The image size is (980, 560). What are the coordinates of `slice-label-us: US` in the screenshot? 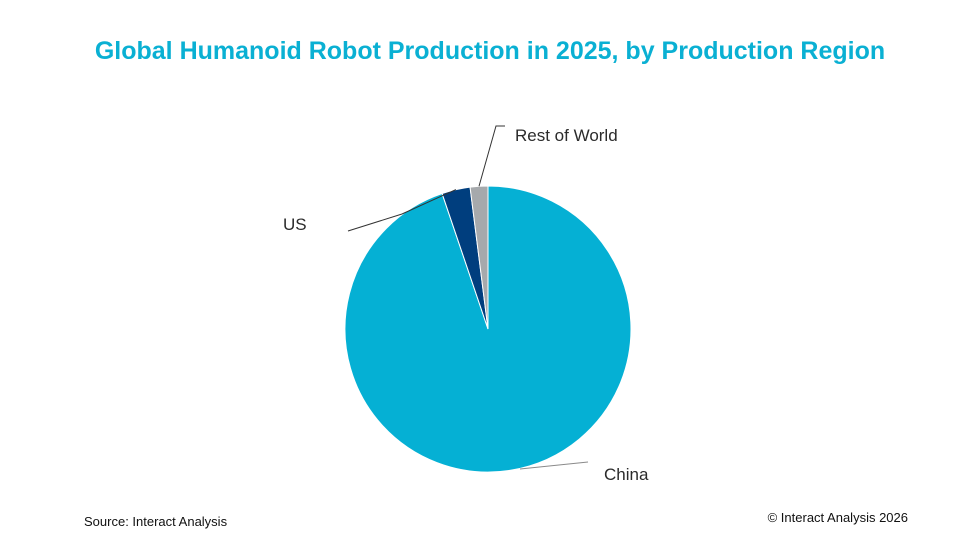 It's located at (295, 224).